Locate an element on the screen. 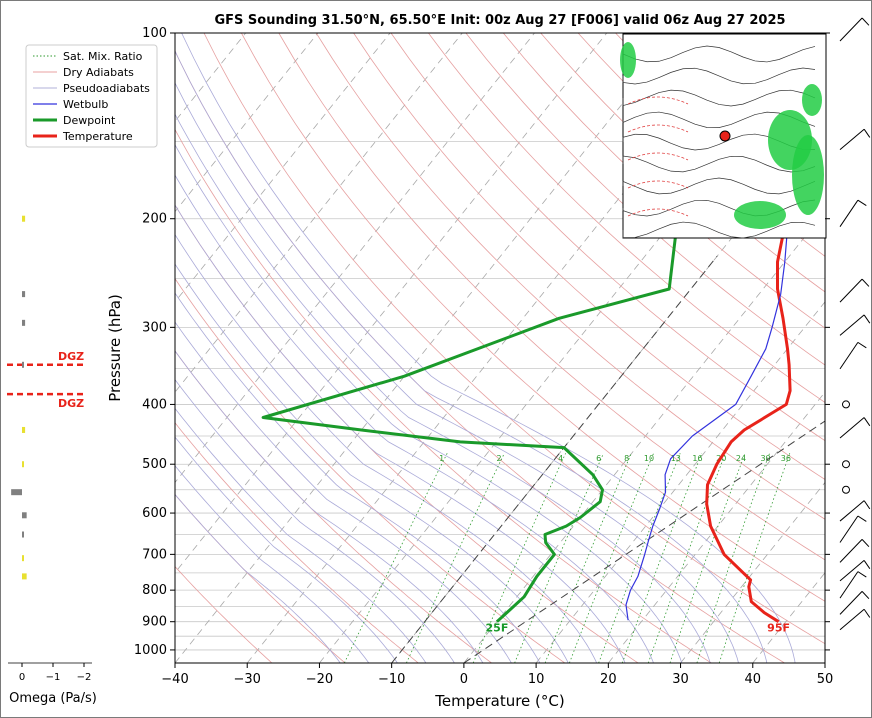  y-tick-label: 300 is located at coordinates (154, 327).